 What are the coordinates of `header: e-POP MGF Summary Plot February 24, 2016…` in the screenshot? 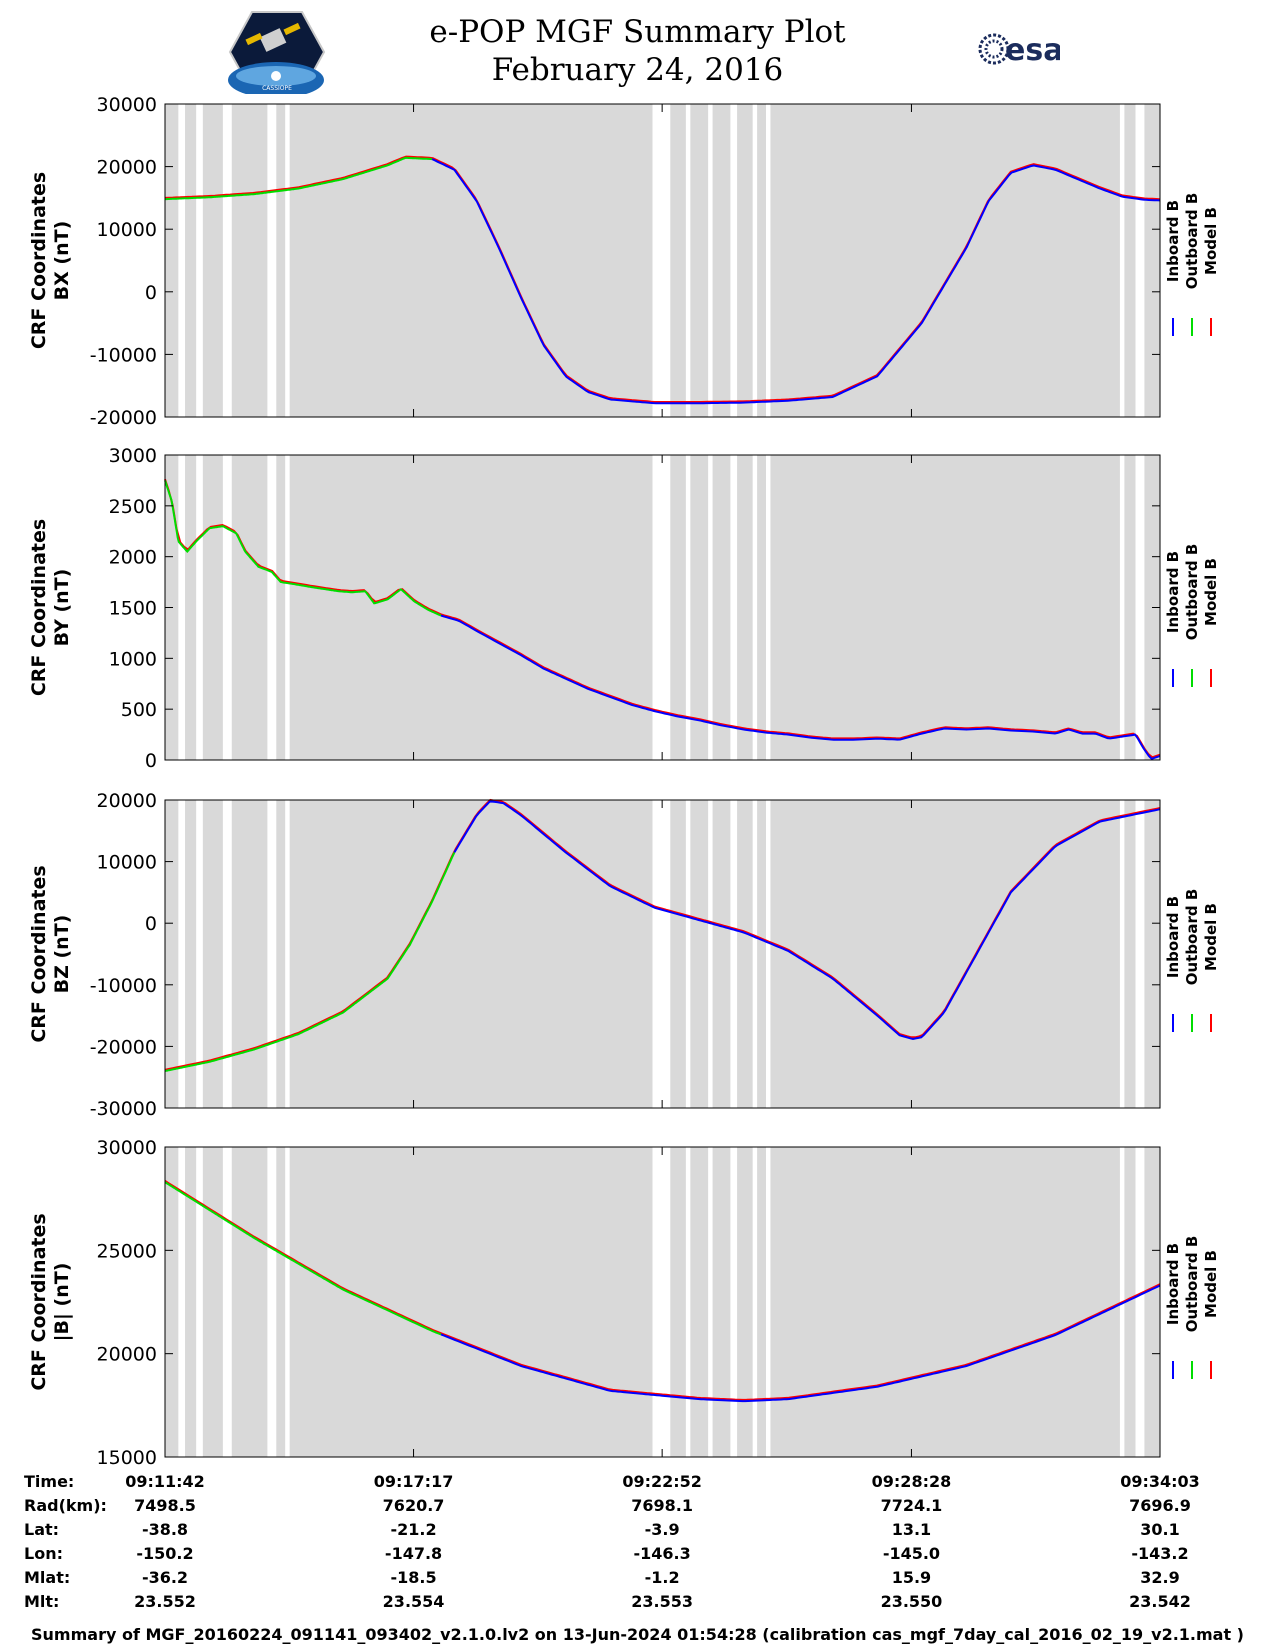 It's located at (637, 50).